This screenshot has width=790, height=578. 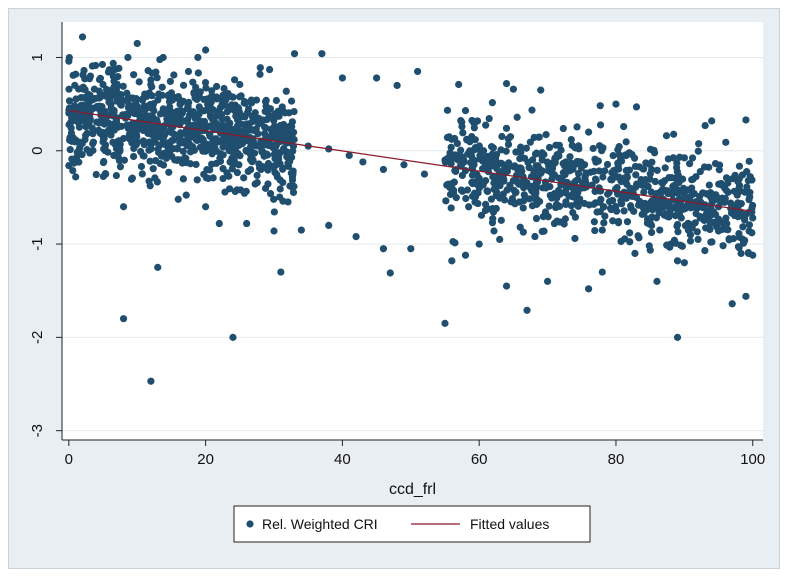 I want to click on y-tick-label: -1, so click(x=37, y=243).